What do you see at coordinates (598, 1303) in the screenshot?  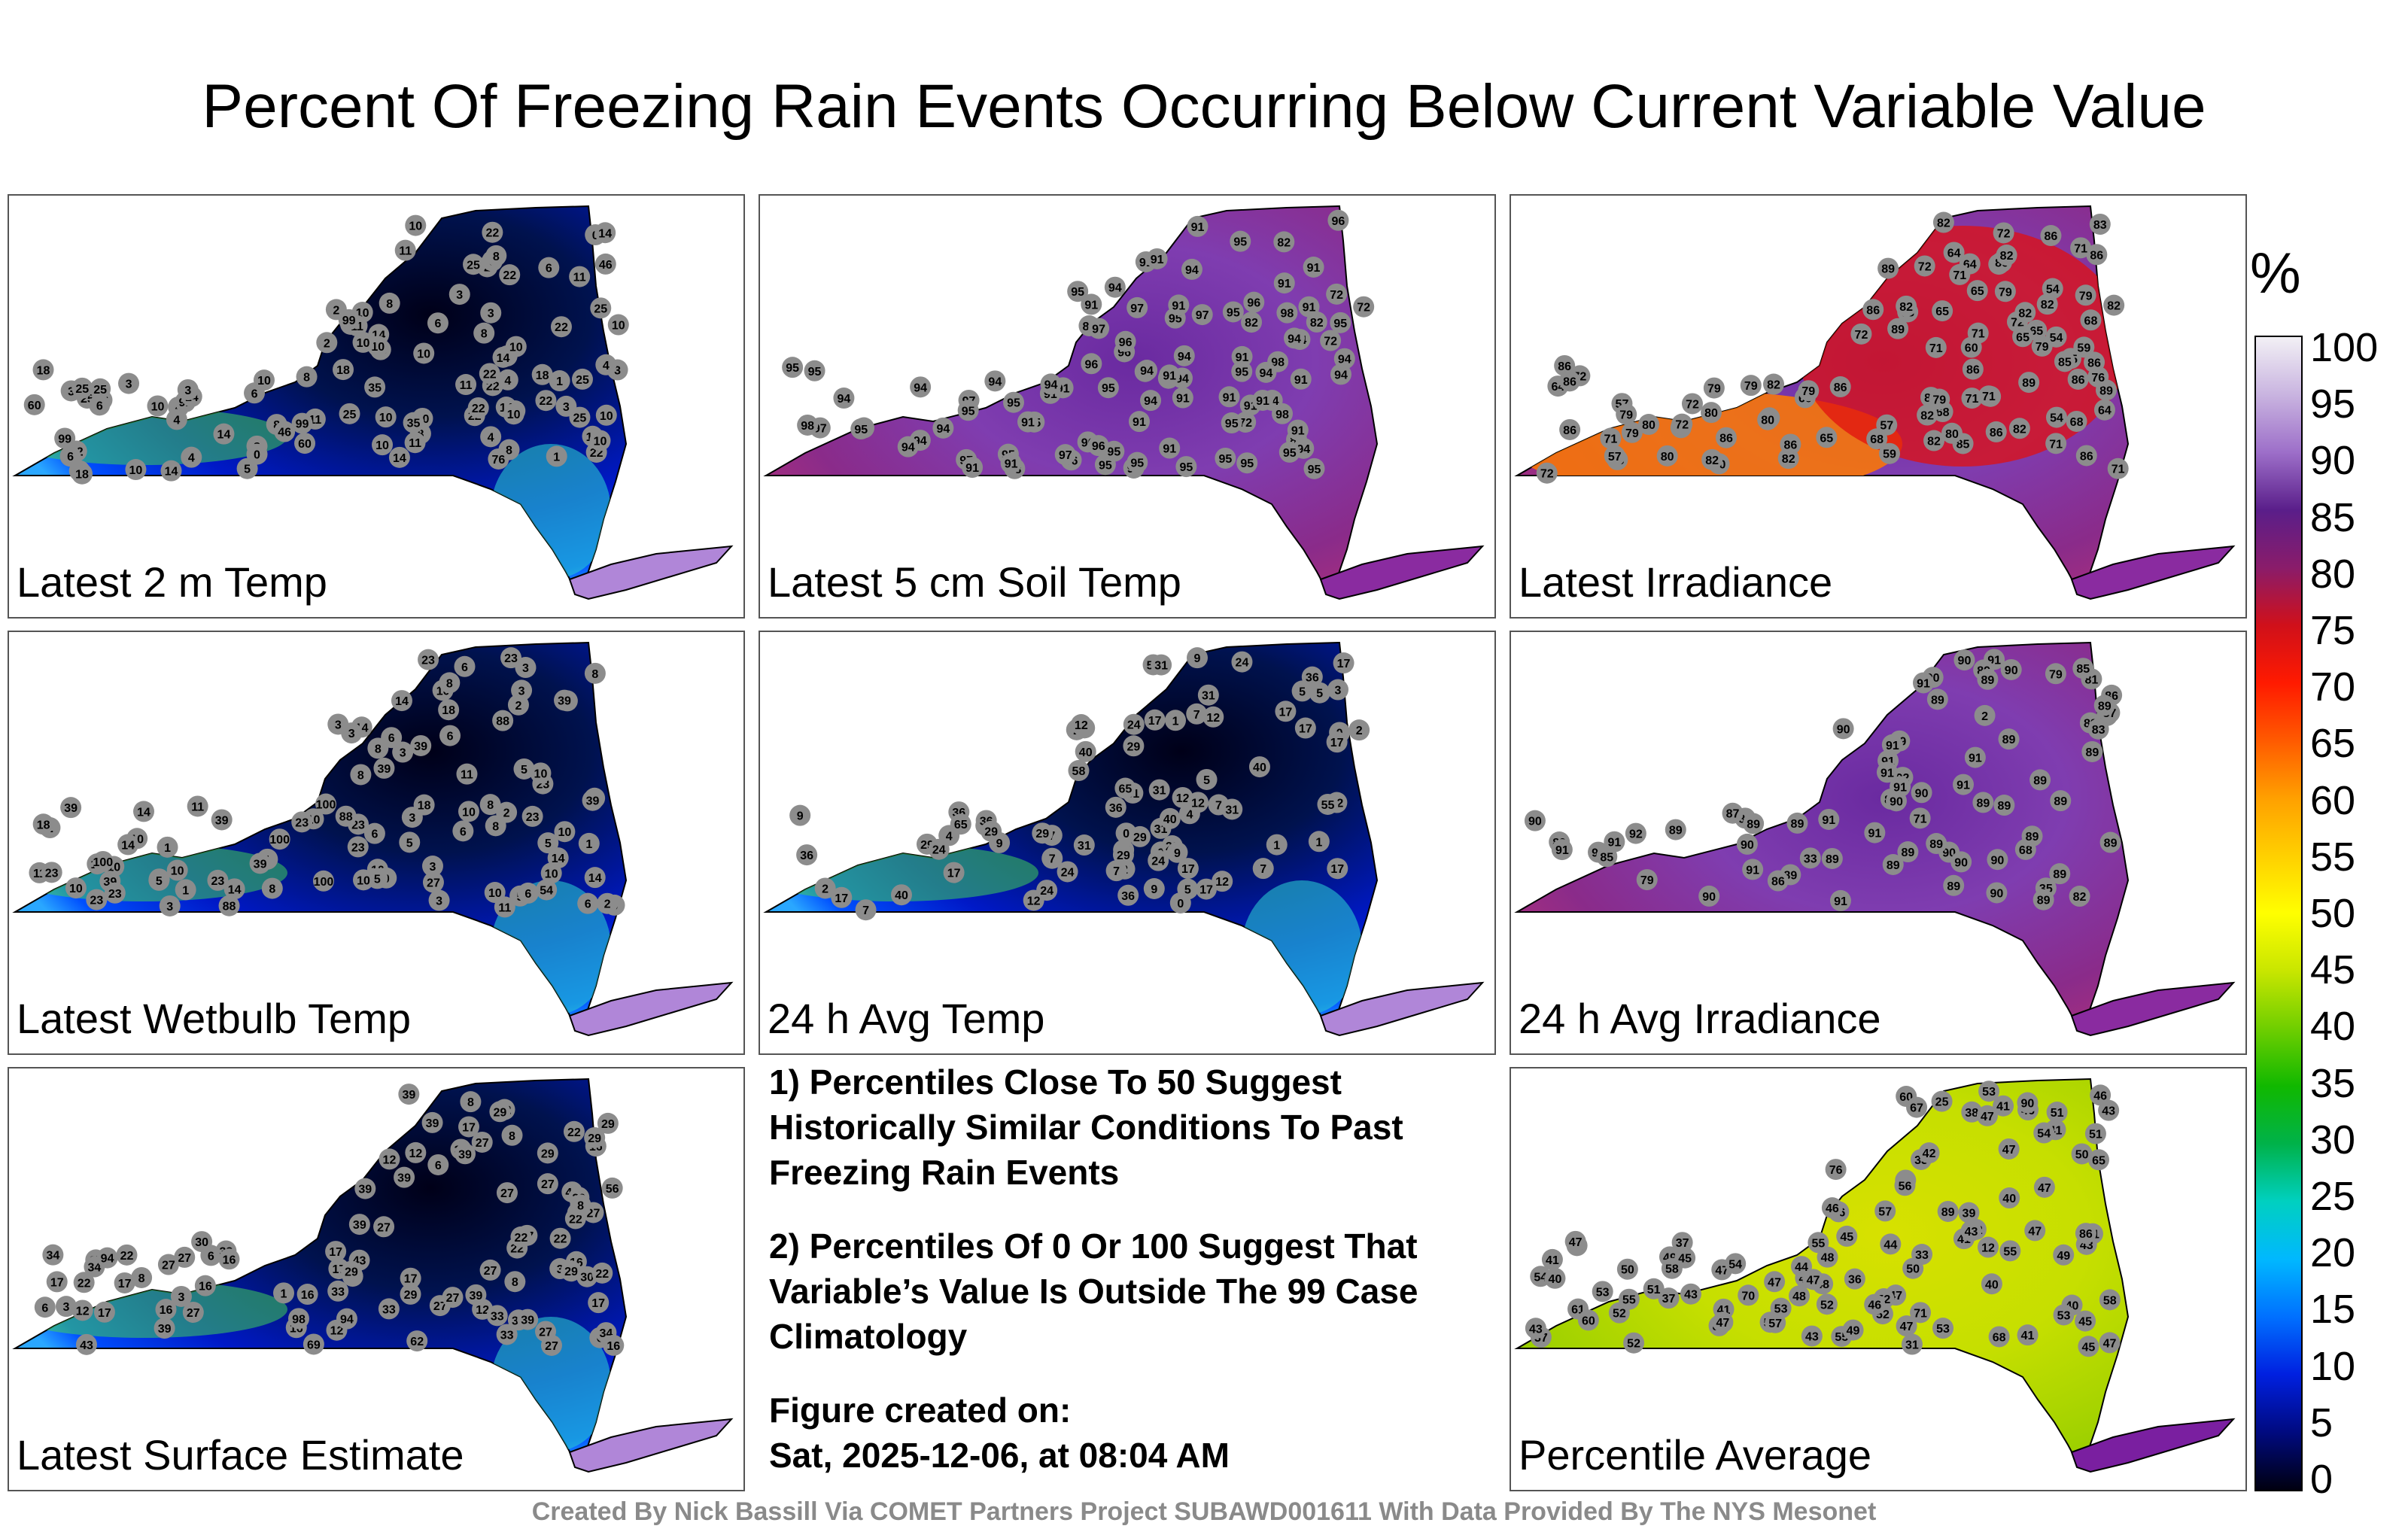 I see `station-value: 17` at bounding box center [598, 1303].